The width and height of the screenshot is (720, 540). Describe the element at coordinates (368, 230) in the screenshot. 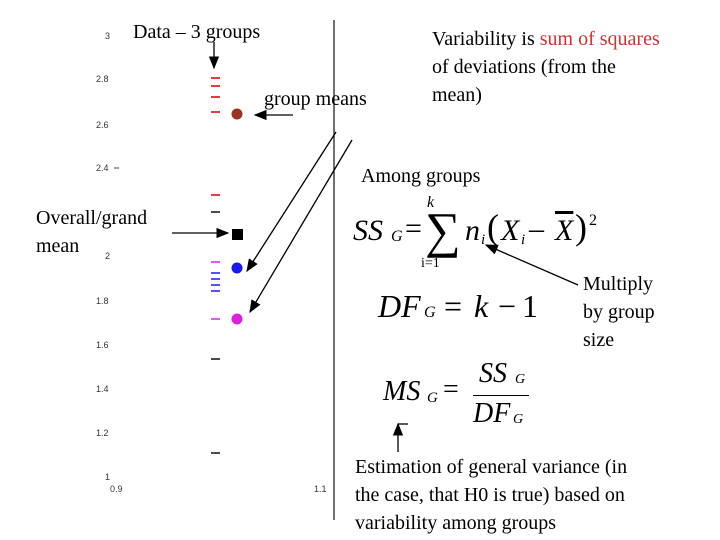

I see `ssg-lhs: SS` at that location.